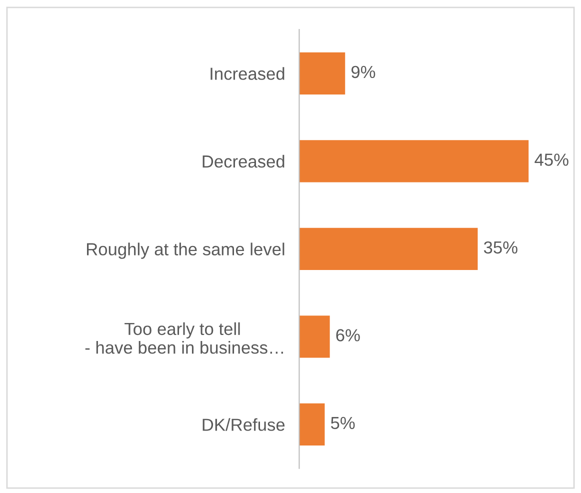 The image size is (581, 493). What do you see at coordinates (348, 335) in the screenshot?
I see `data-label: 6%` at bounding box center [348, 335].